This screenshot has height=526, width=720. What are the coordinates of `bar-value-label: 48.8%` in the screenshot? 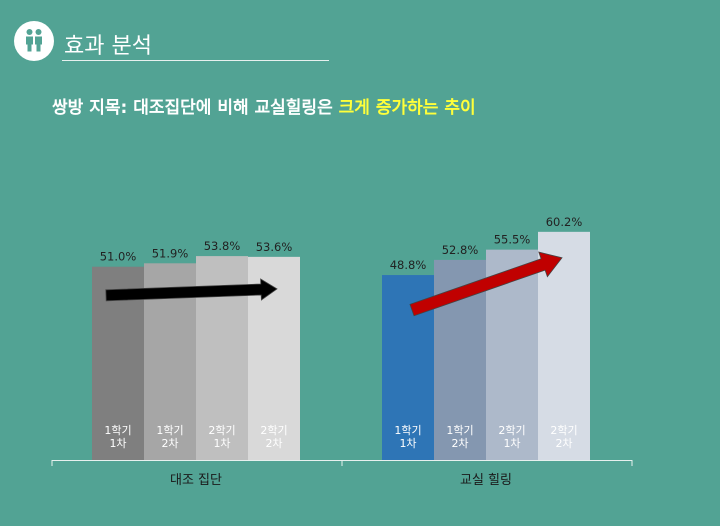 It's located at (408, 265).